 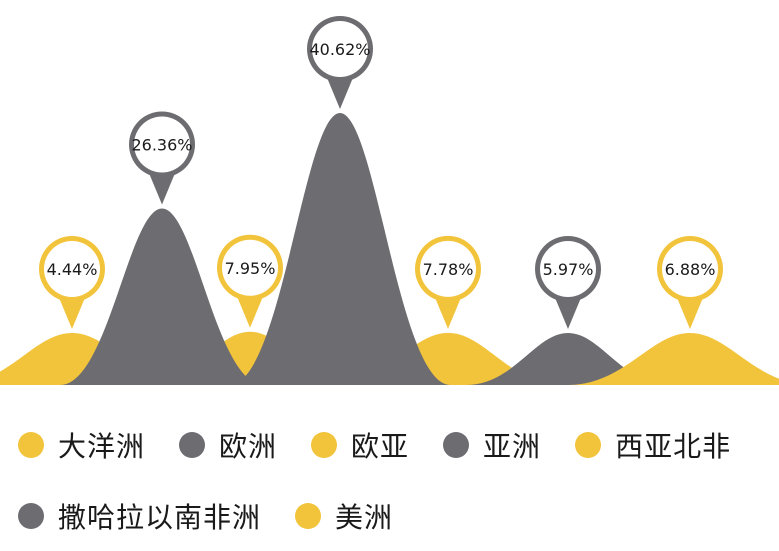 What do you see at coordinates (250, 268) in the screenshot?
I see `value-label: 7.95%` at bounding box center [250, 268].